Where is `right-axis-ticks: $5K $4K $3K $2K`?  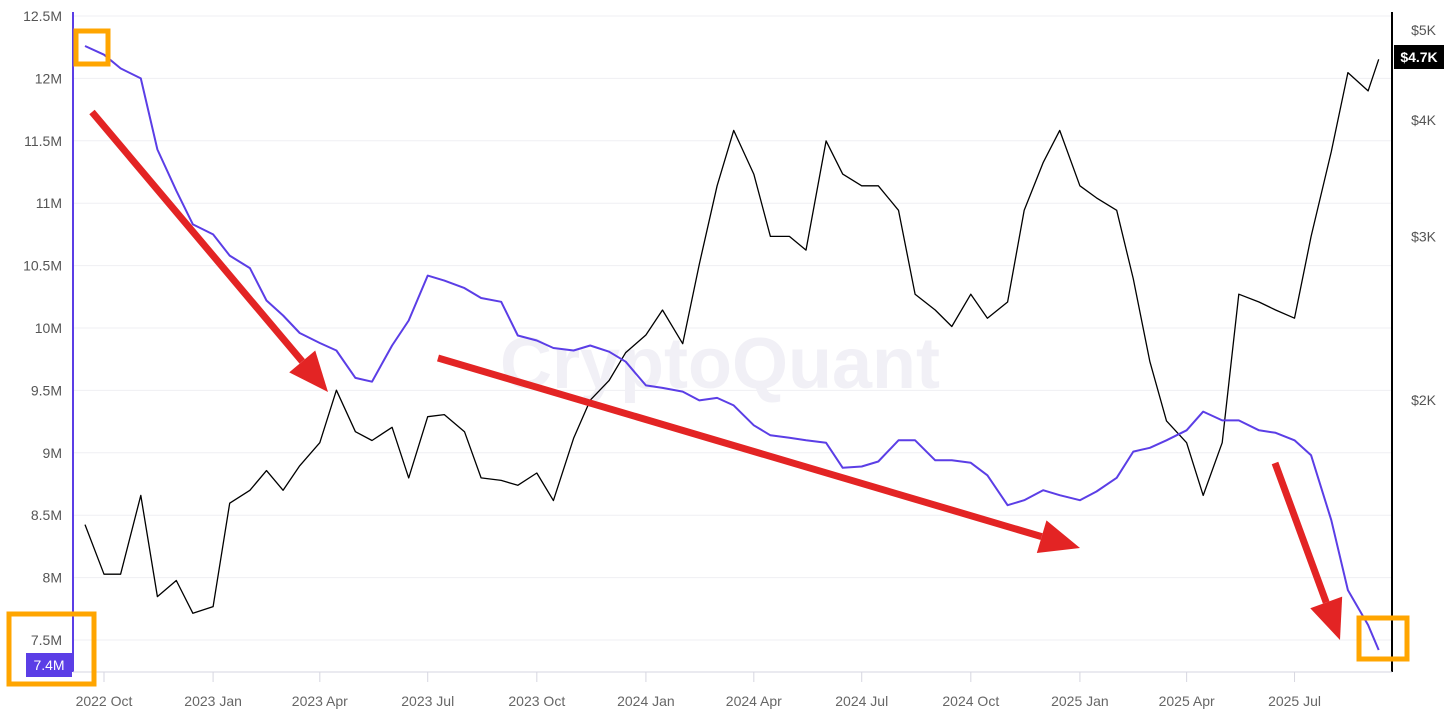 right-axis-ticks: $5K $4K $3K $2K is located at coordinates (1424, 215).